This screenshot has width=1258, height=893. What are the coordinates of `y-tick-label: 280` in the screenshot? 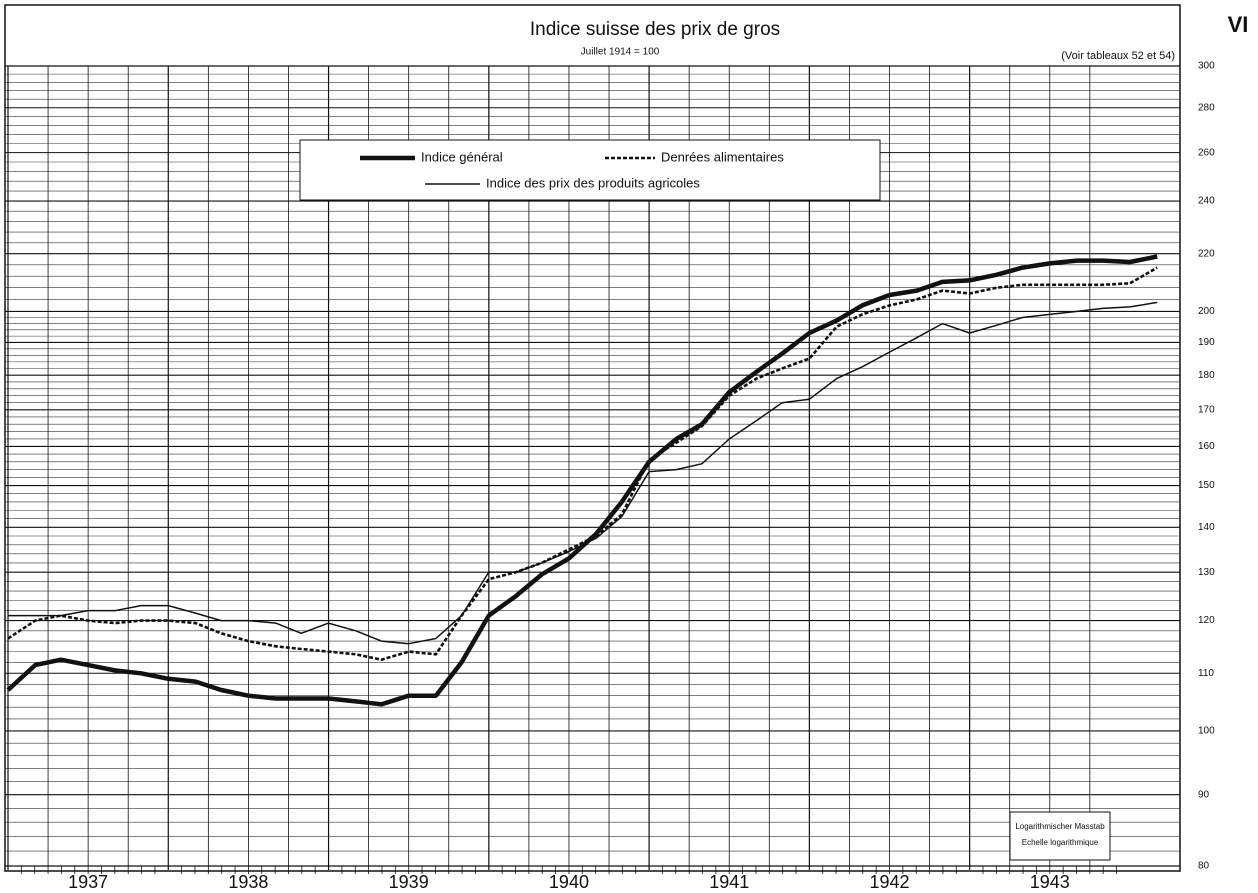 It's located at (1206, 107).